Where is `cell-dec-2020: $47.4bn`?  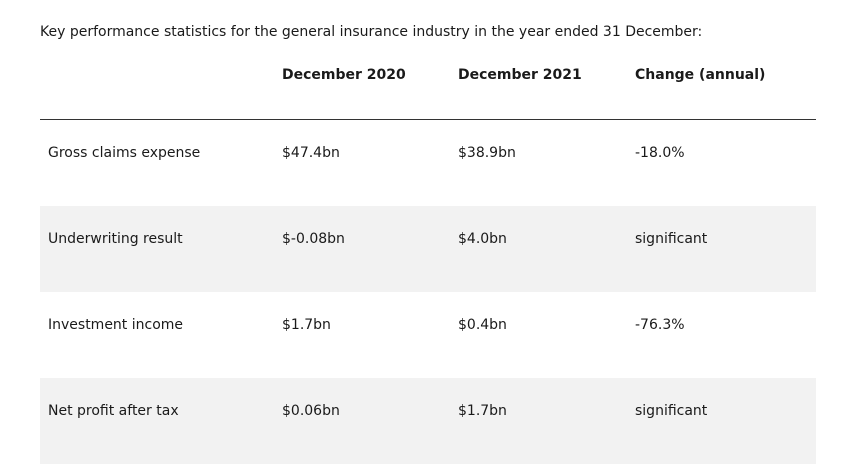 cell-dec-2020: $47.4bn is located at coordinates (311, 153).